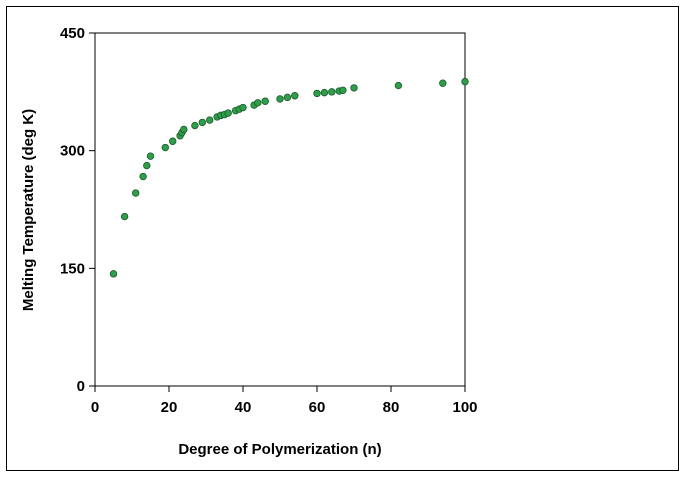 The height and width of the screenshot is (479, 687). I want to click on x-tick-label: 100, so click(464, 407).